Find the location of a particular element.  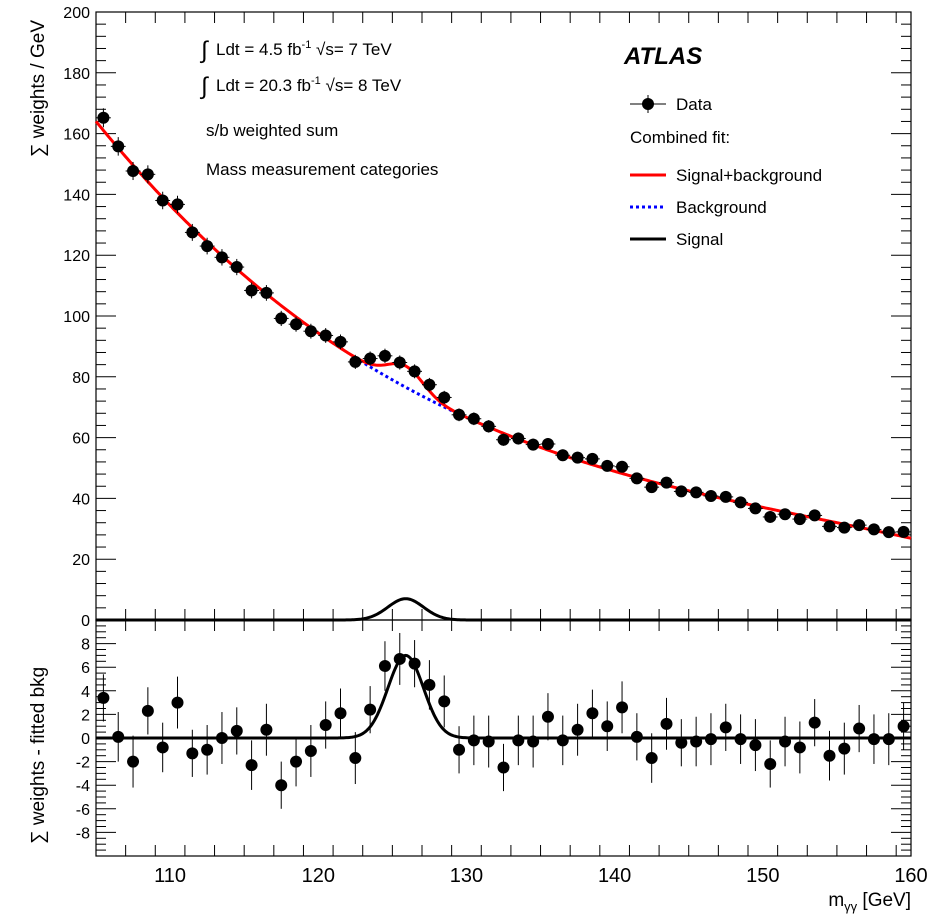

y-tick-label: 200 is located at coordinates (76, 13).